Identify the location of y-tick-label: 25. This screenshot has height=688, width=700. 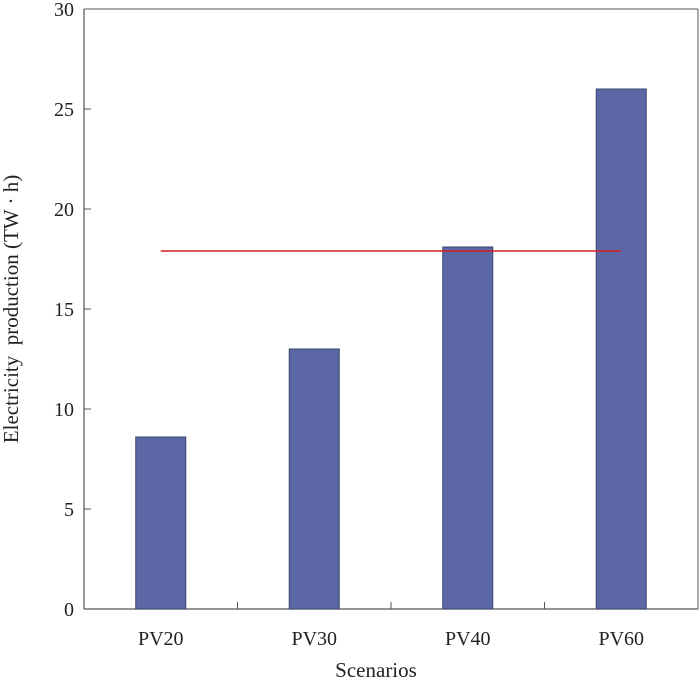
(64, 110).